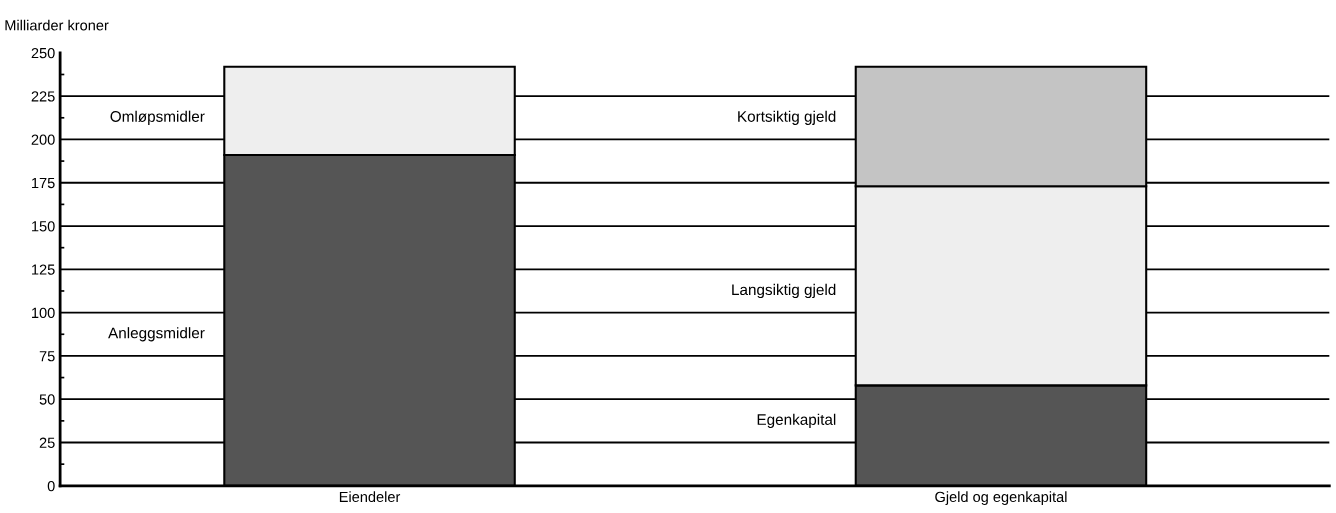 This screenshot has width=1336, height=513. I want to click on y-axis-title: Milliarder kroner, so click(57, 25).